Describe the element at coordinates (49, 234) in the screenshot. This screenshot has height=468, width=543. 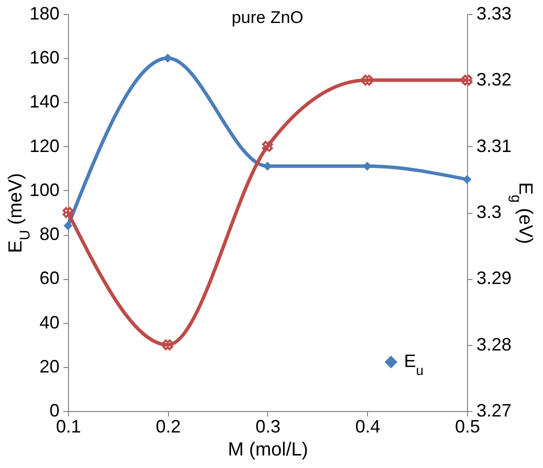
I see `y-tick-label: 80` at that location.